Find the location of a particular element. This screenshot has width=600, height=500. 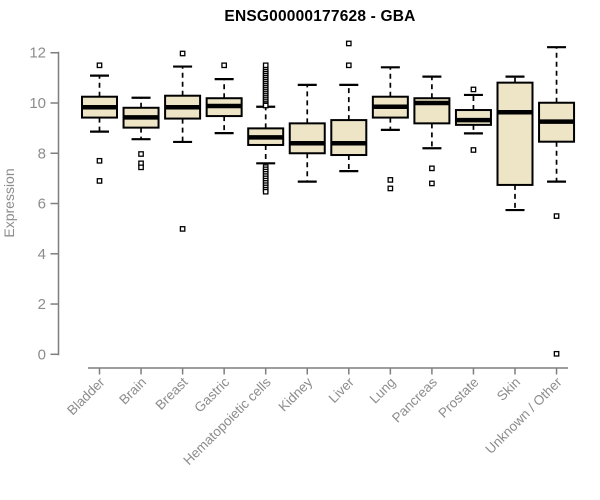

y-axis-title: Expression is located at coordinates (9, 202).